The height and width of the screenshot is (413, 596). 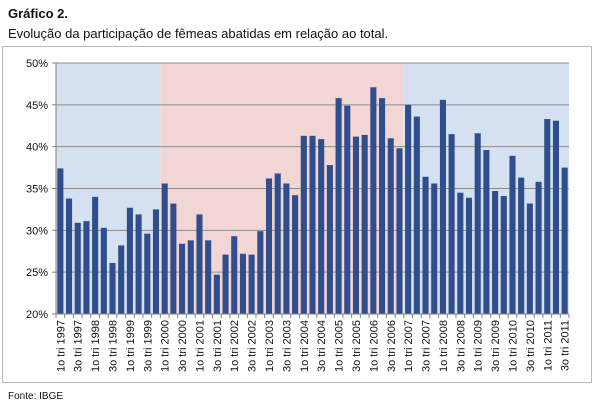 What do you see at coordinates (253, 346) in the screenshot?
I see `x-tick-label: 3o tri 2002` at bounding box center [253, 346].